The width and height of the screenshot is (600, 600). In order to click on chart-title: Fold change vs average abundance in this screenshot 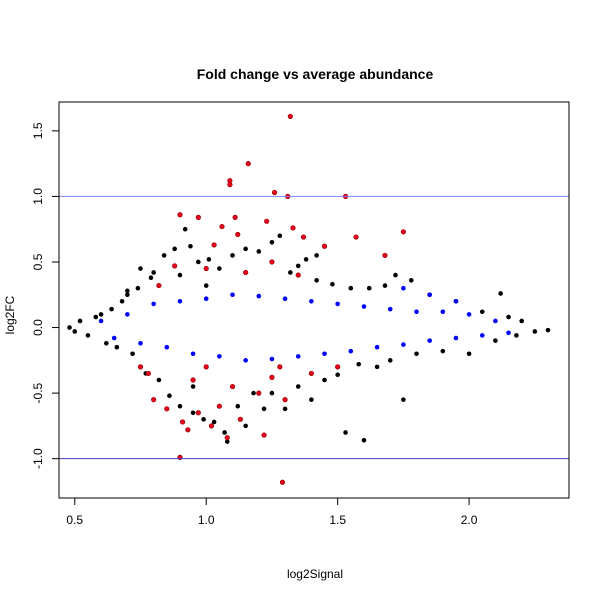, I will do `click(315, 74)`.